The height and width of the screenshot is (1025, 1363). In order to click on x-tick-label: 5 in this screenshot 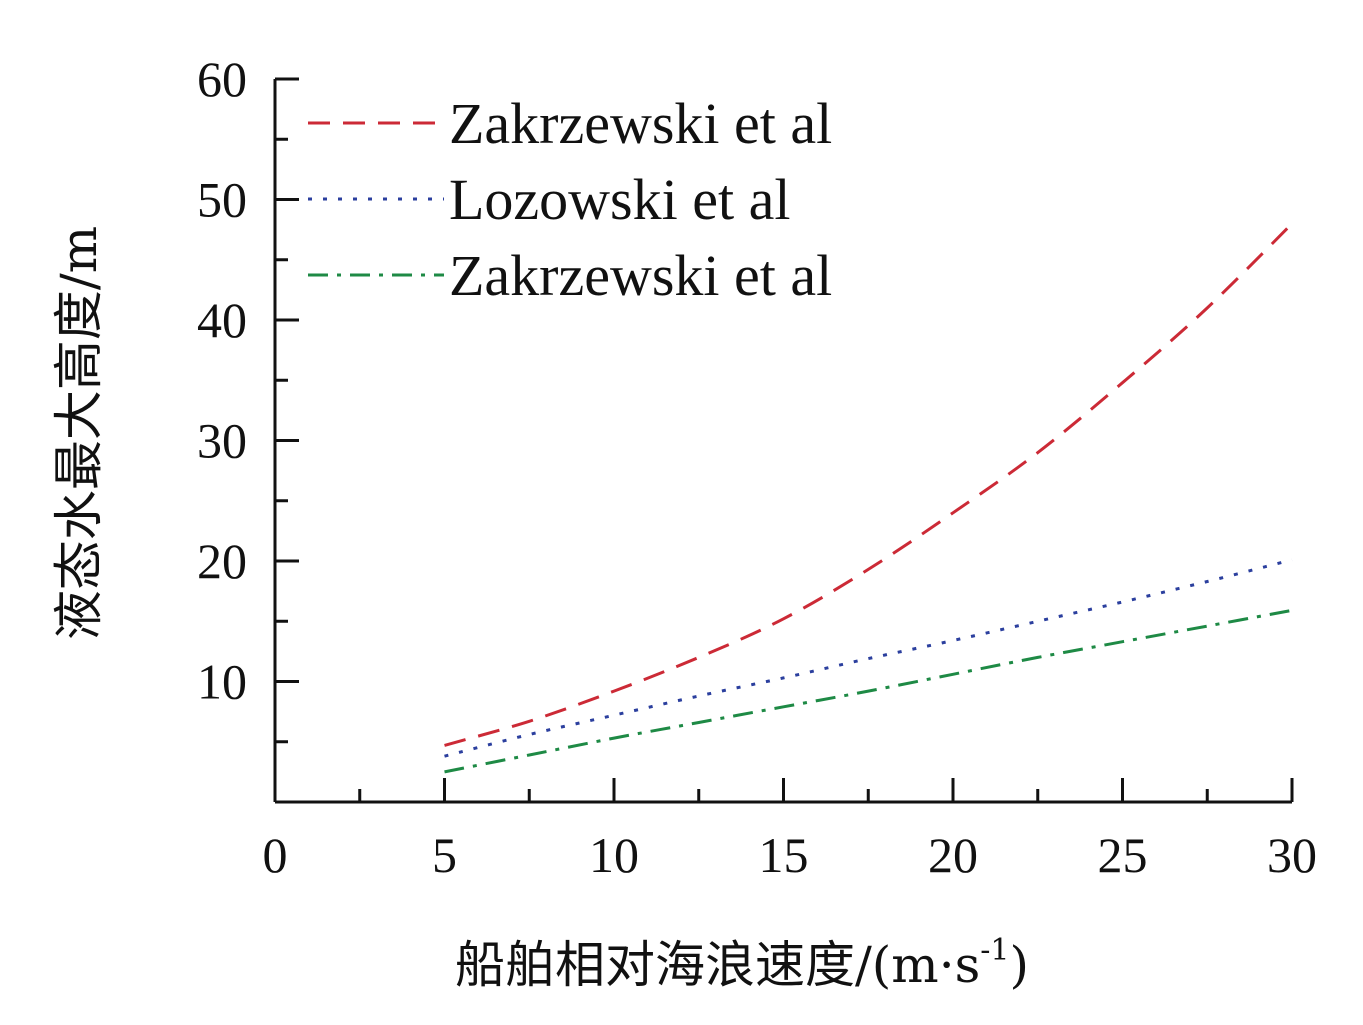, I will do `click(444, 855)`.